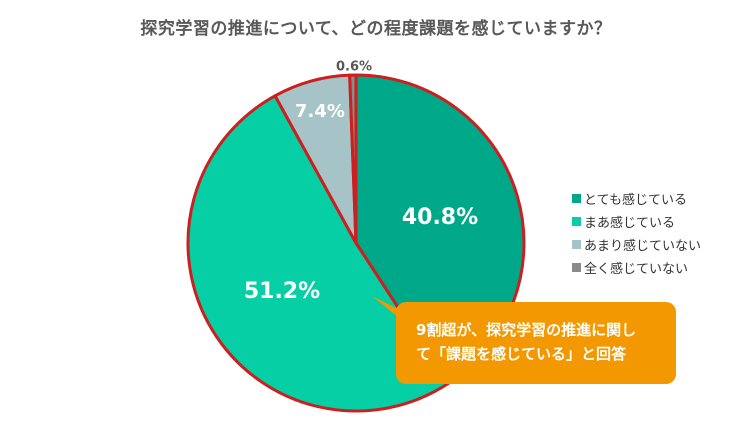 Image resolution: width=752 pixels, height=424 pixels. I want to click on legend-swatch-not-at-all, so click(576, 267).